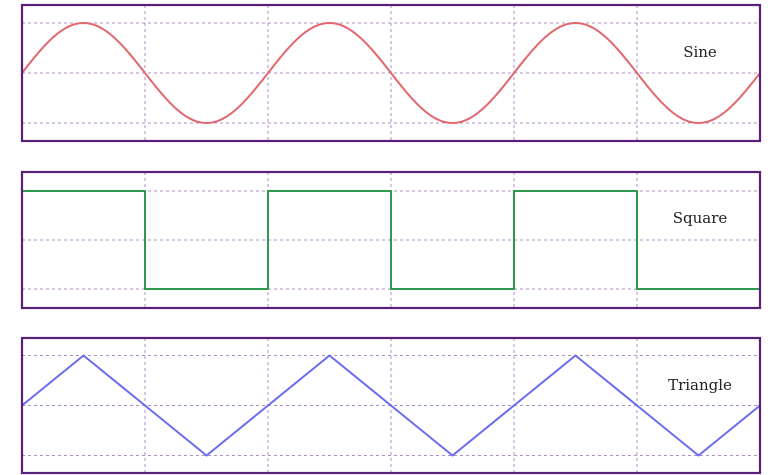 The image size is (772, 475). I want to click on triangle-label: Triangle, so click(700, 385).